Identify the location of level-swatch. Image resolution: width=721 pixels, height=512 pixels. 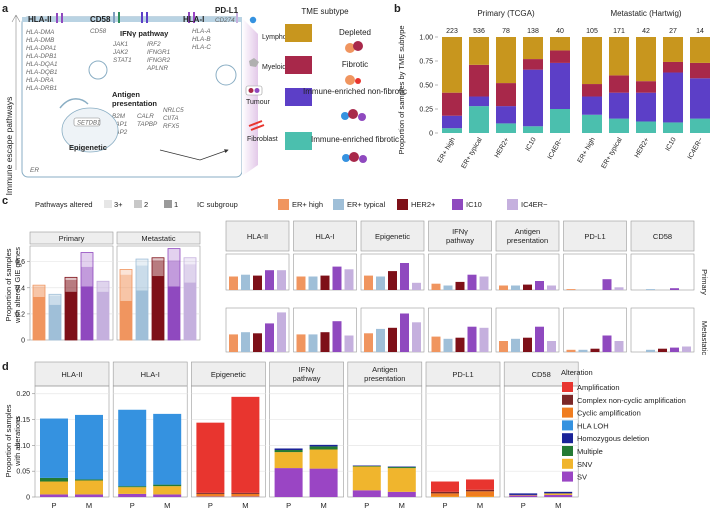
(138, 204).